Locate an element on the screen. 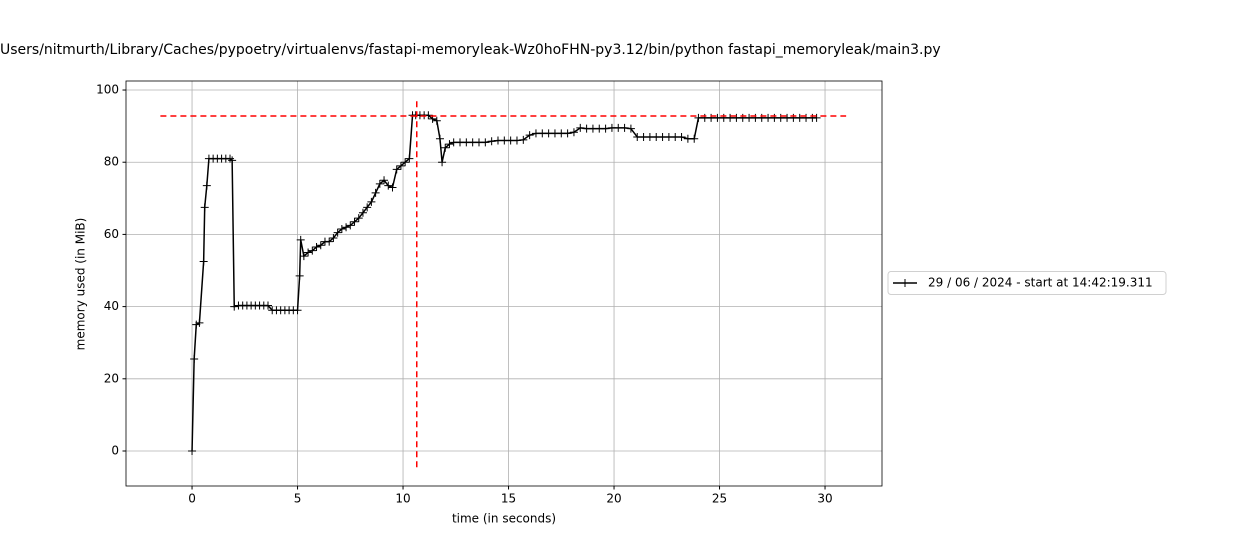 The height and width of the screenshot is (540, 1260). legend-box is located at coordinates (1027, 283).